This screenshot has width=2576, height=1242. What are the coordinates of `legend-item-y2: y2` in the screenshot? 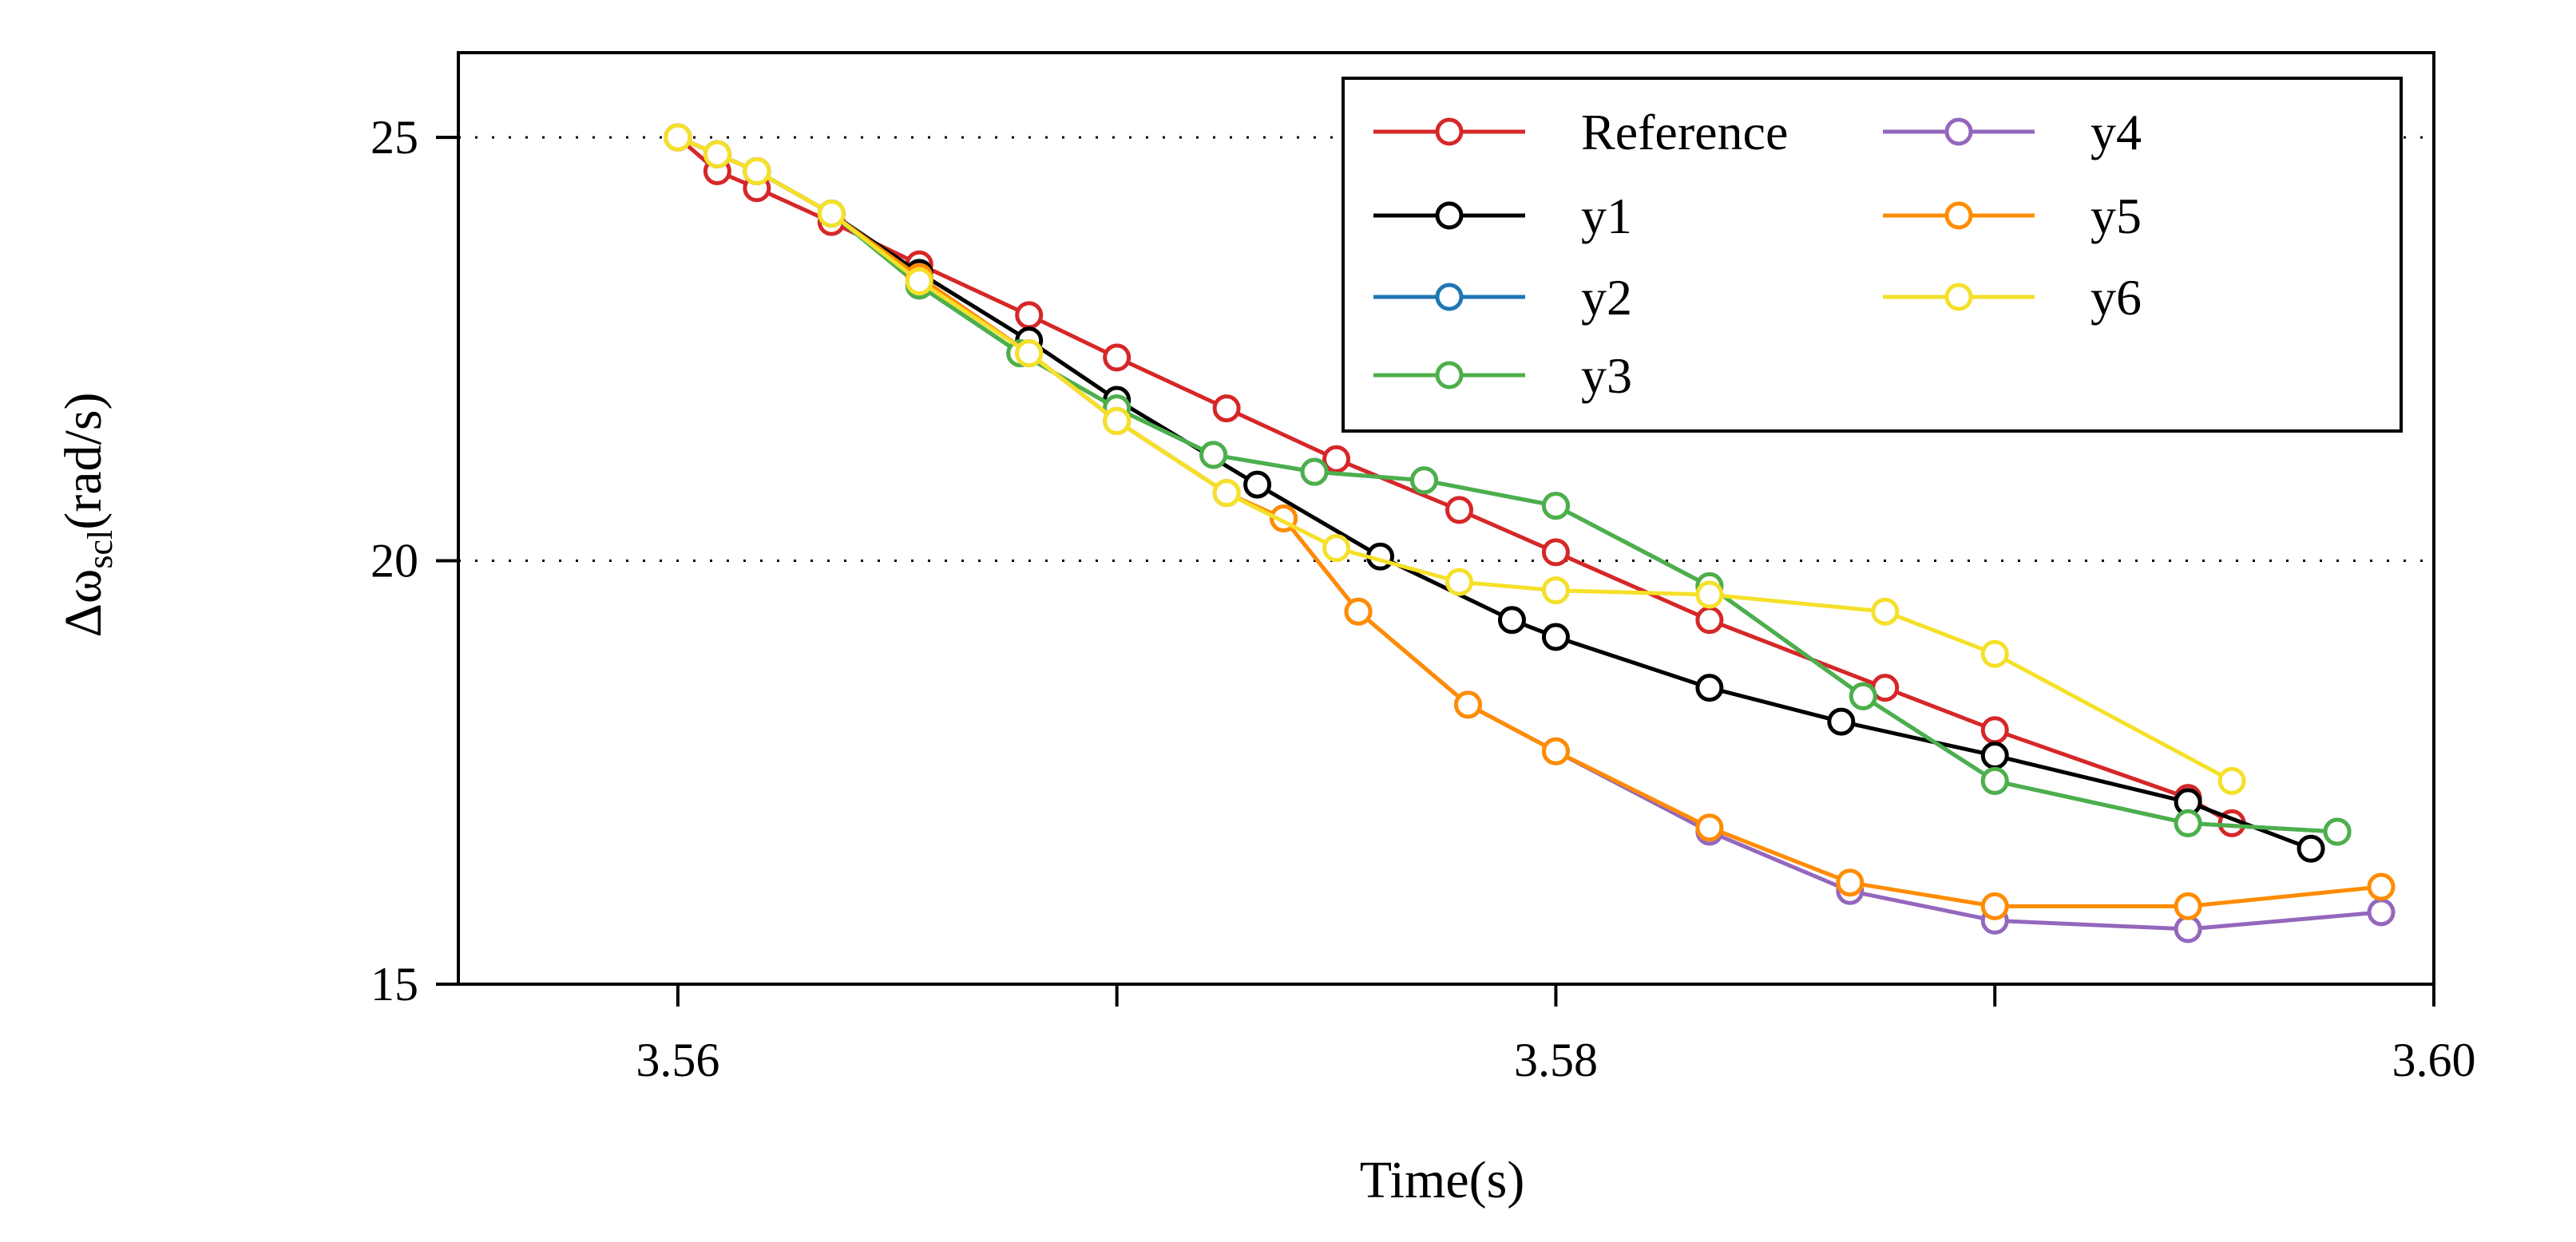 It's located at (1503, 297).